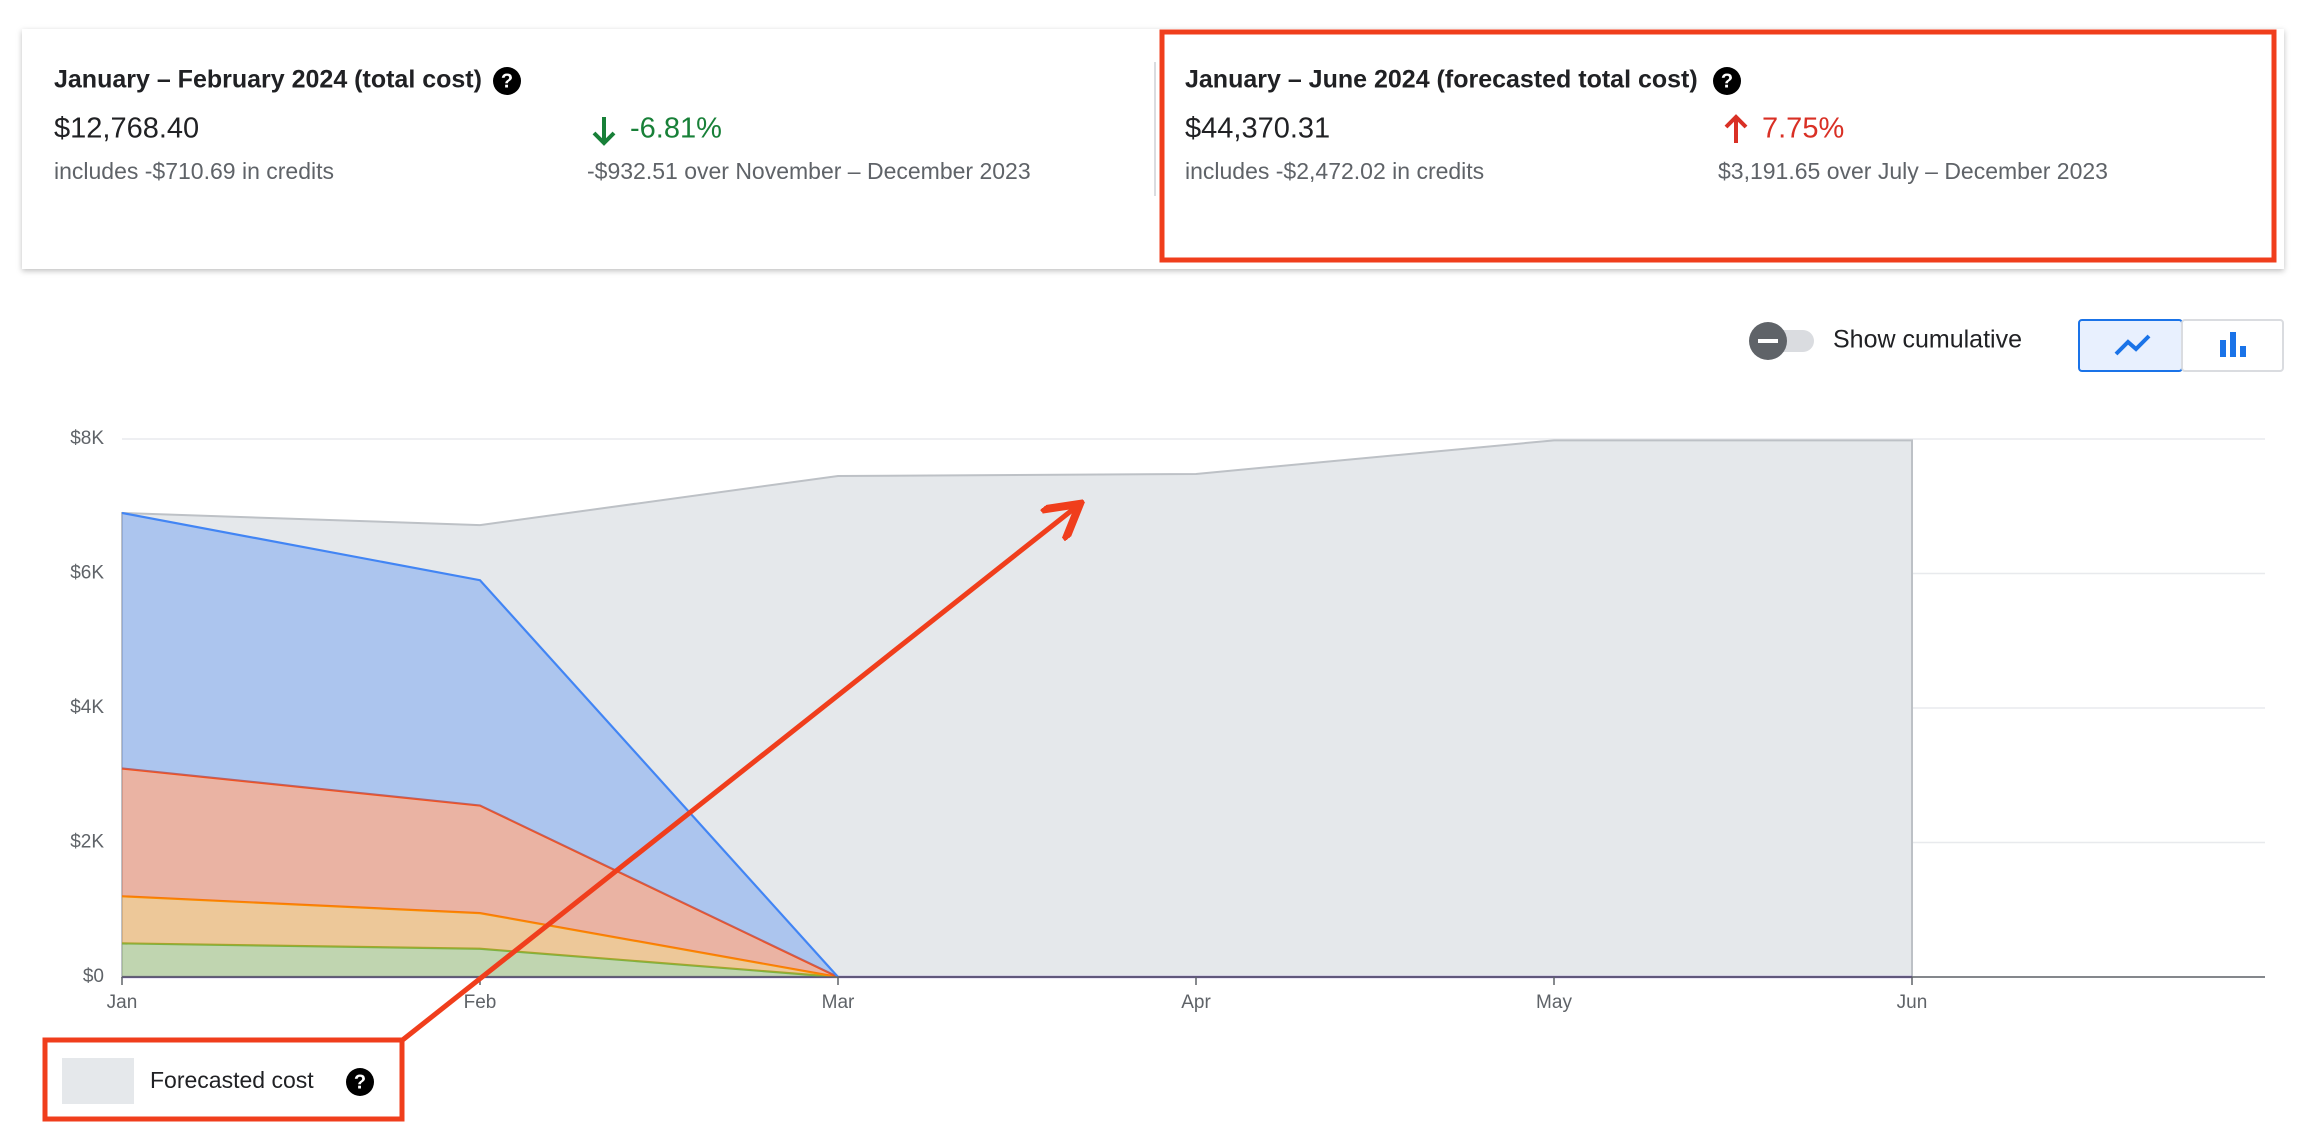 Image resolution: width=2308 pixels, height=1140 pixels. What do you see at coordinates (126, 129) in the screenshot?
I see `card-amount: $12,768.40` at bounding box center [126, 129].